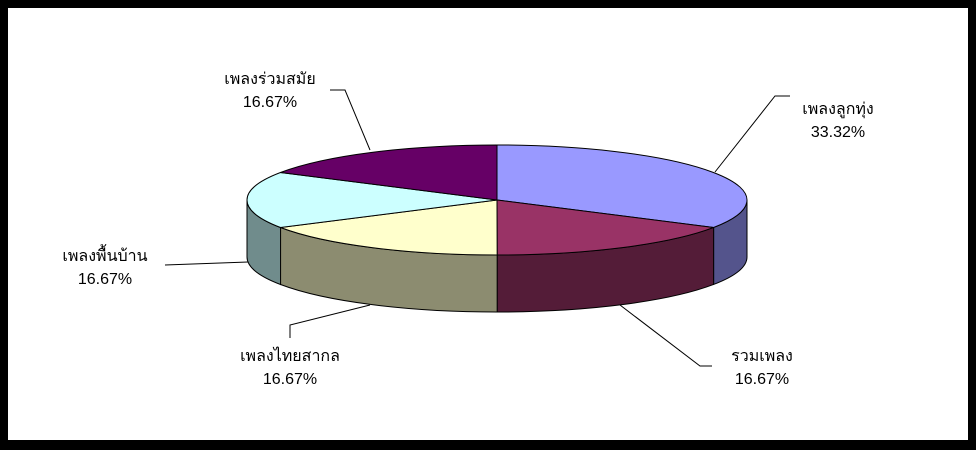  I want to click on slice-value-label: 33.32%, so click(838, 132).